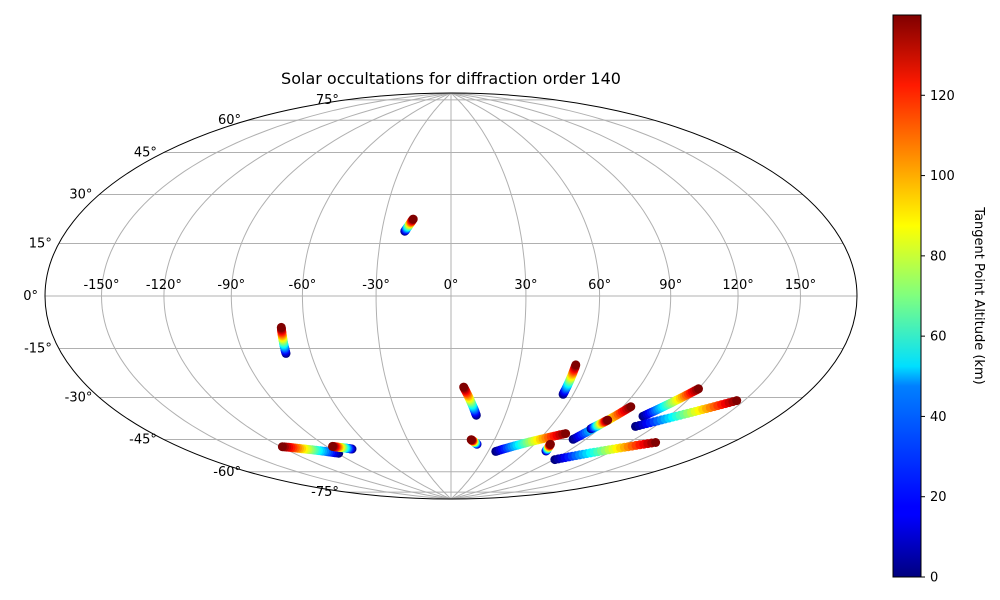 This screenshot has height=600, width=1000. Describe the element at coordinates (942, 176) in the screenshot. I see `colorbar-tick-label: 100` at that location.